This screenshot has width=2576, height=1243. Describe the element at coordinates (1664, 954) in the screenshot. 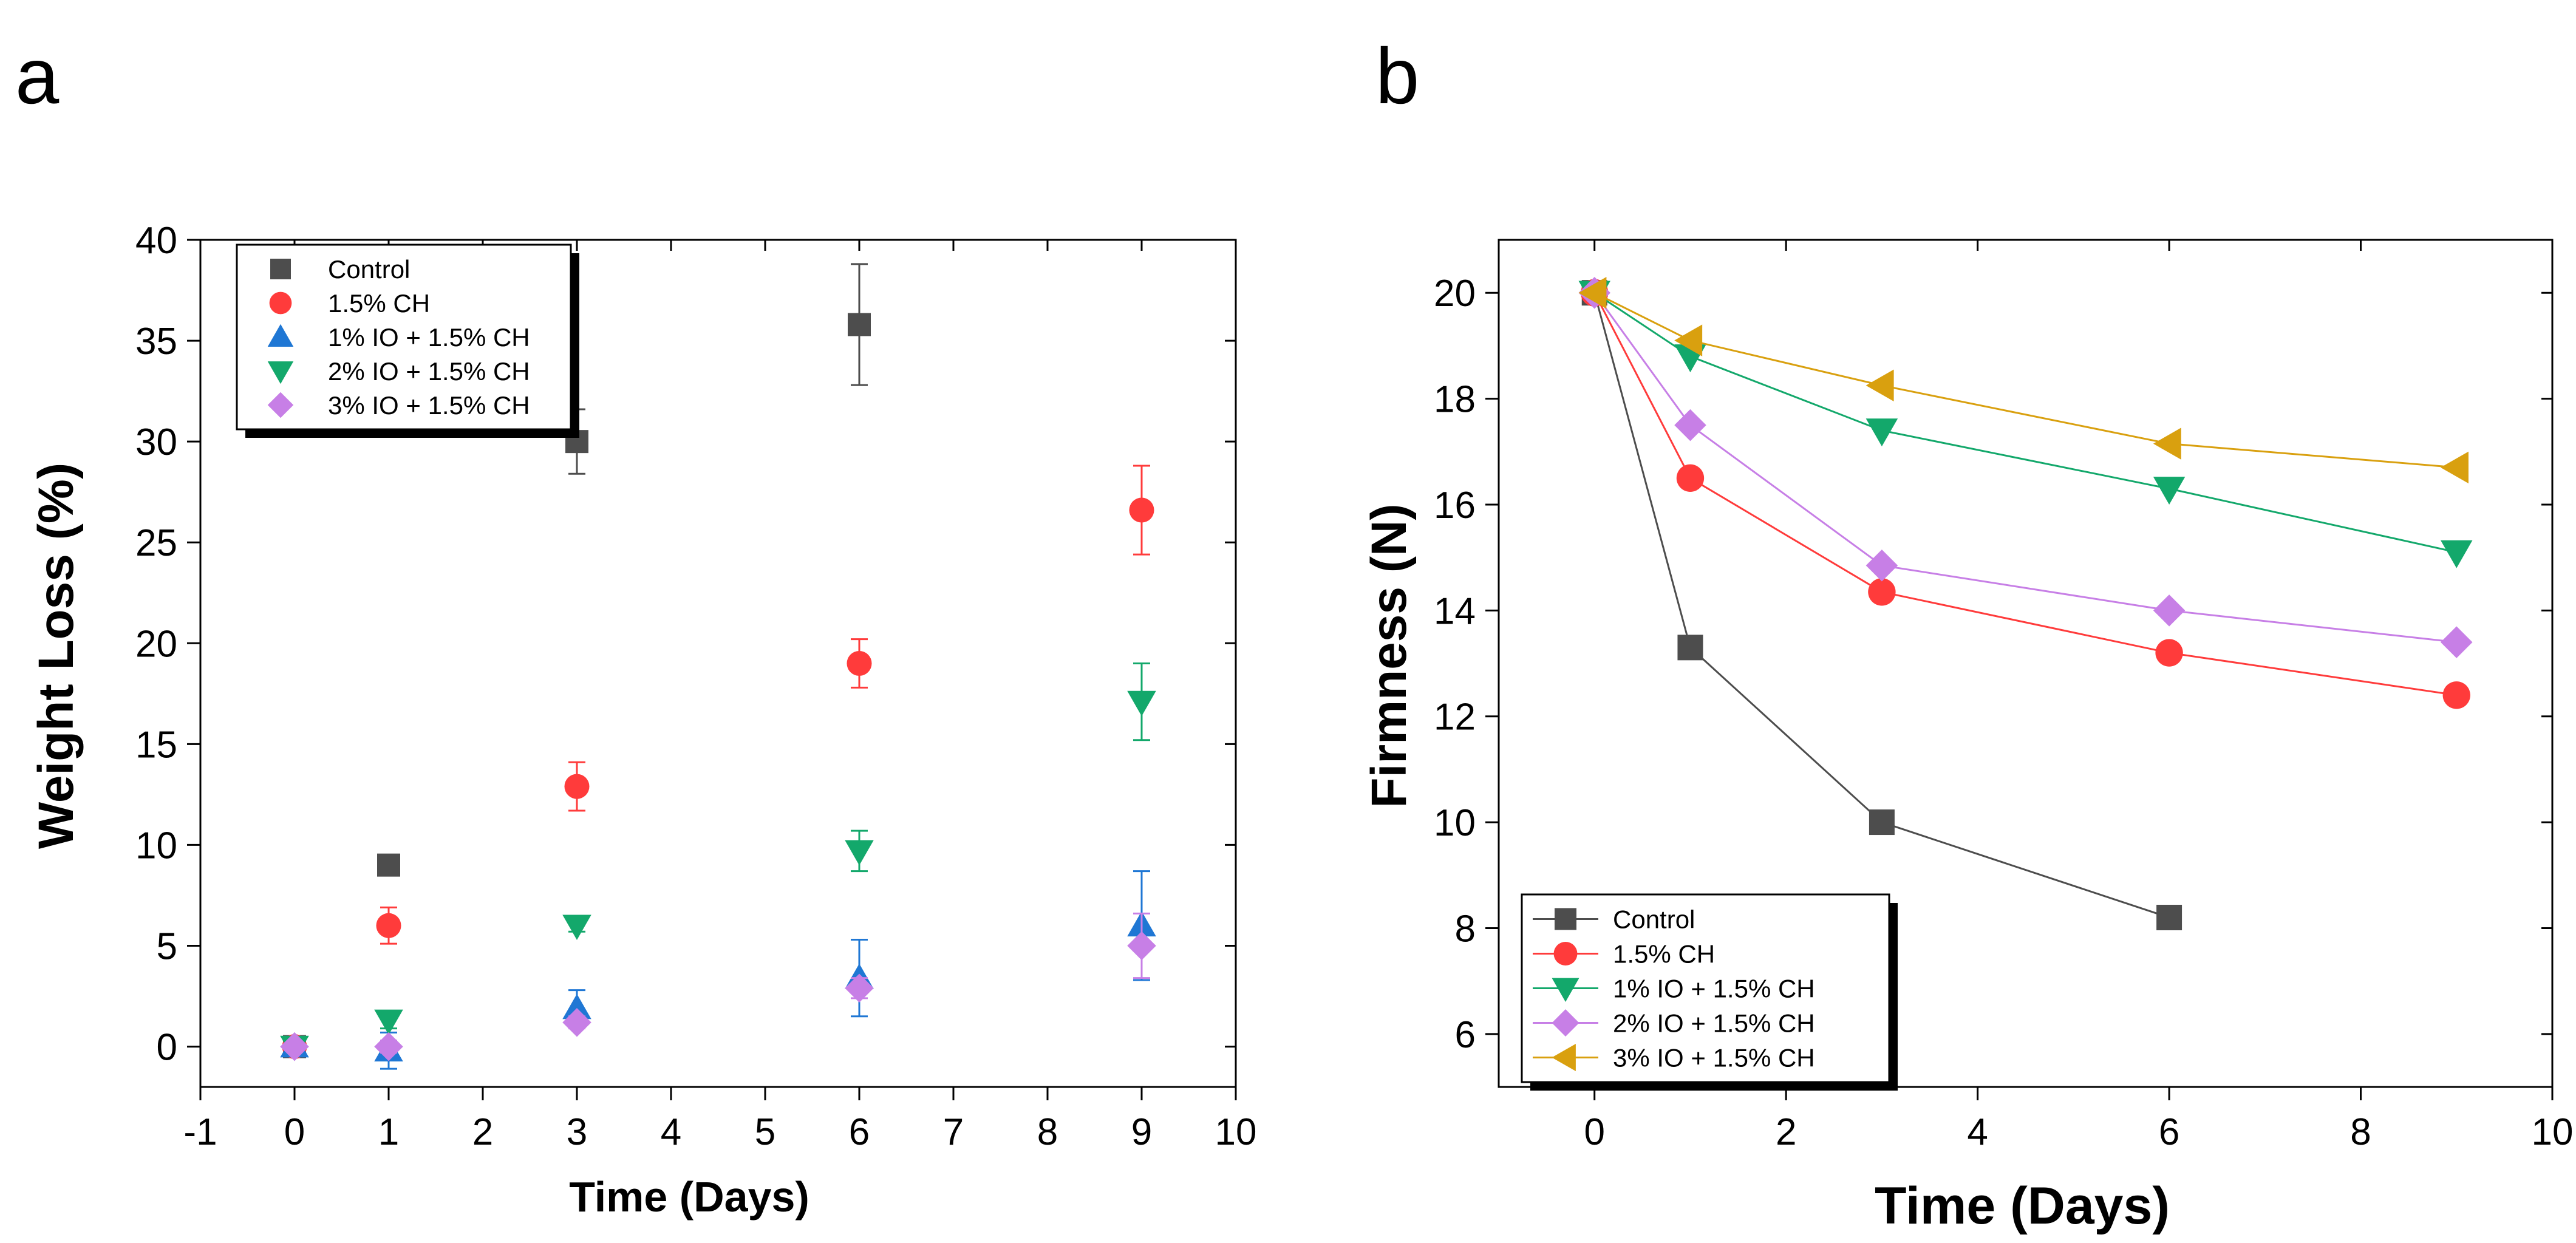

I see `chart-b-legend-label: 1.5% CH` at that location.